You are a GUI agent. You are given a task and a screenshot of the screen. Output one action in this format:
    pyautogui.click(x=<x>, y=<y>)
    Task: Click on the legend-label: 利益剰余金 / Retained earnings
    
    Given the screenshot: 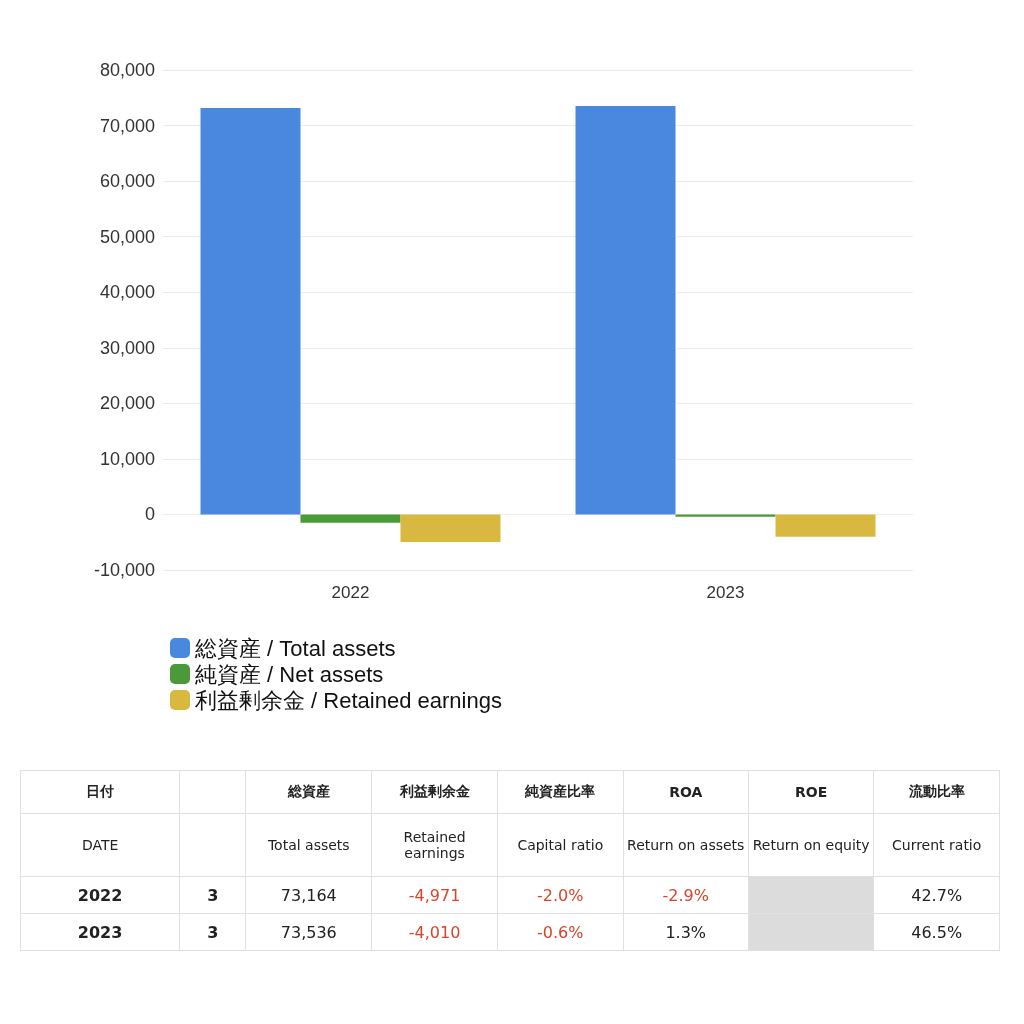 What is the action you would take?
    pyautogui.click(x=348, y=700)
    